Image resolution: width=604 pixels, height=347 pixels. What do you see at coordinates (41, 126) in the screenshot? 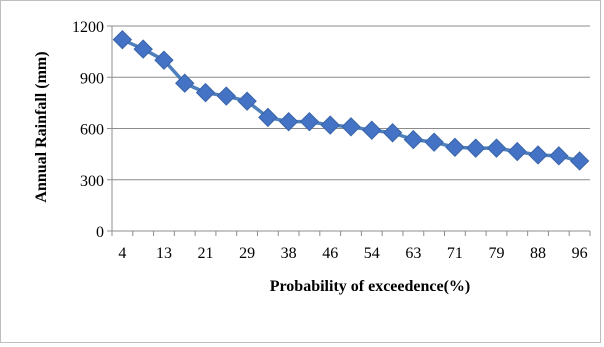
I see `y-axis-title: Annual Rainfall (mm)` at bounding box center [41, 126].